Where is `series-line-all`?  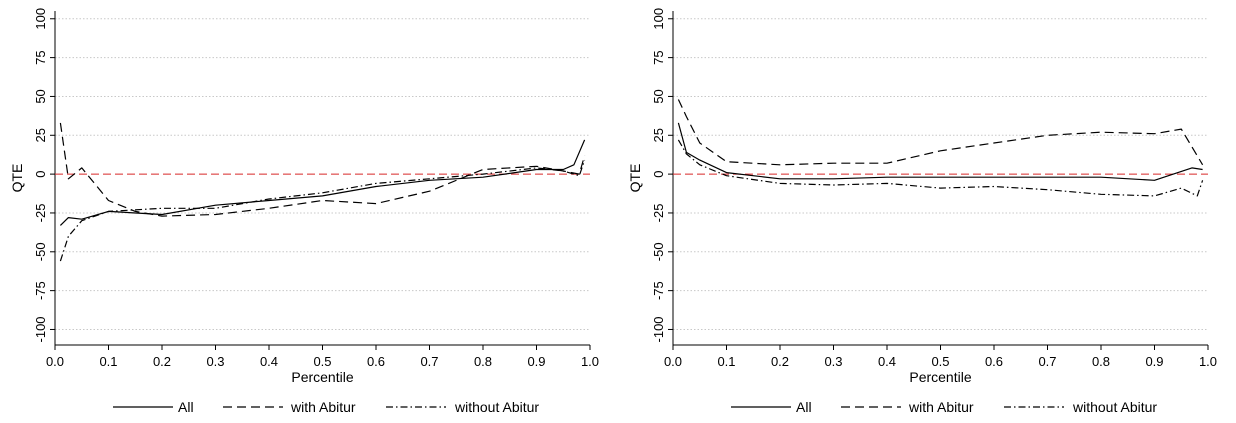
series-line-all is located at coordinates (940, 151).